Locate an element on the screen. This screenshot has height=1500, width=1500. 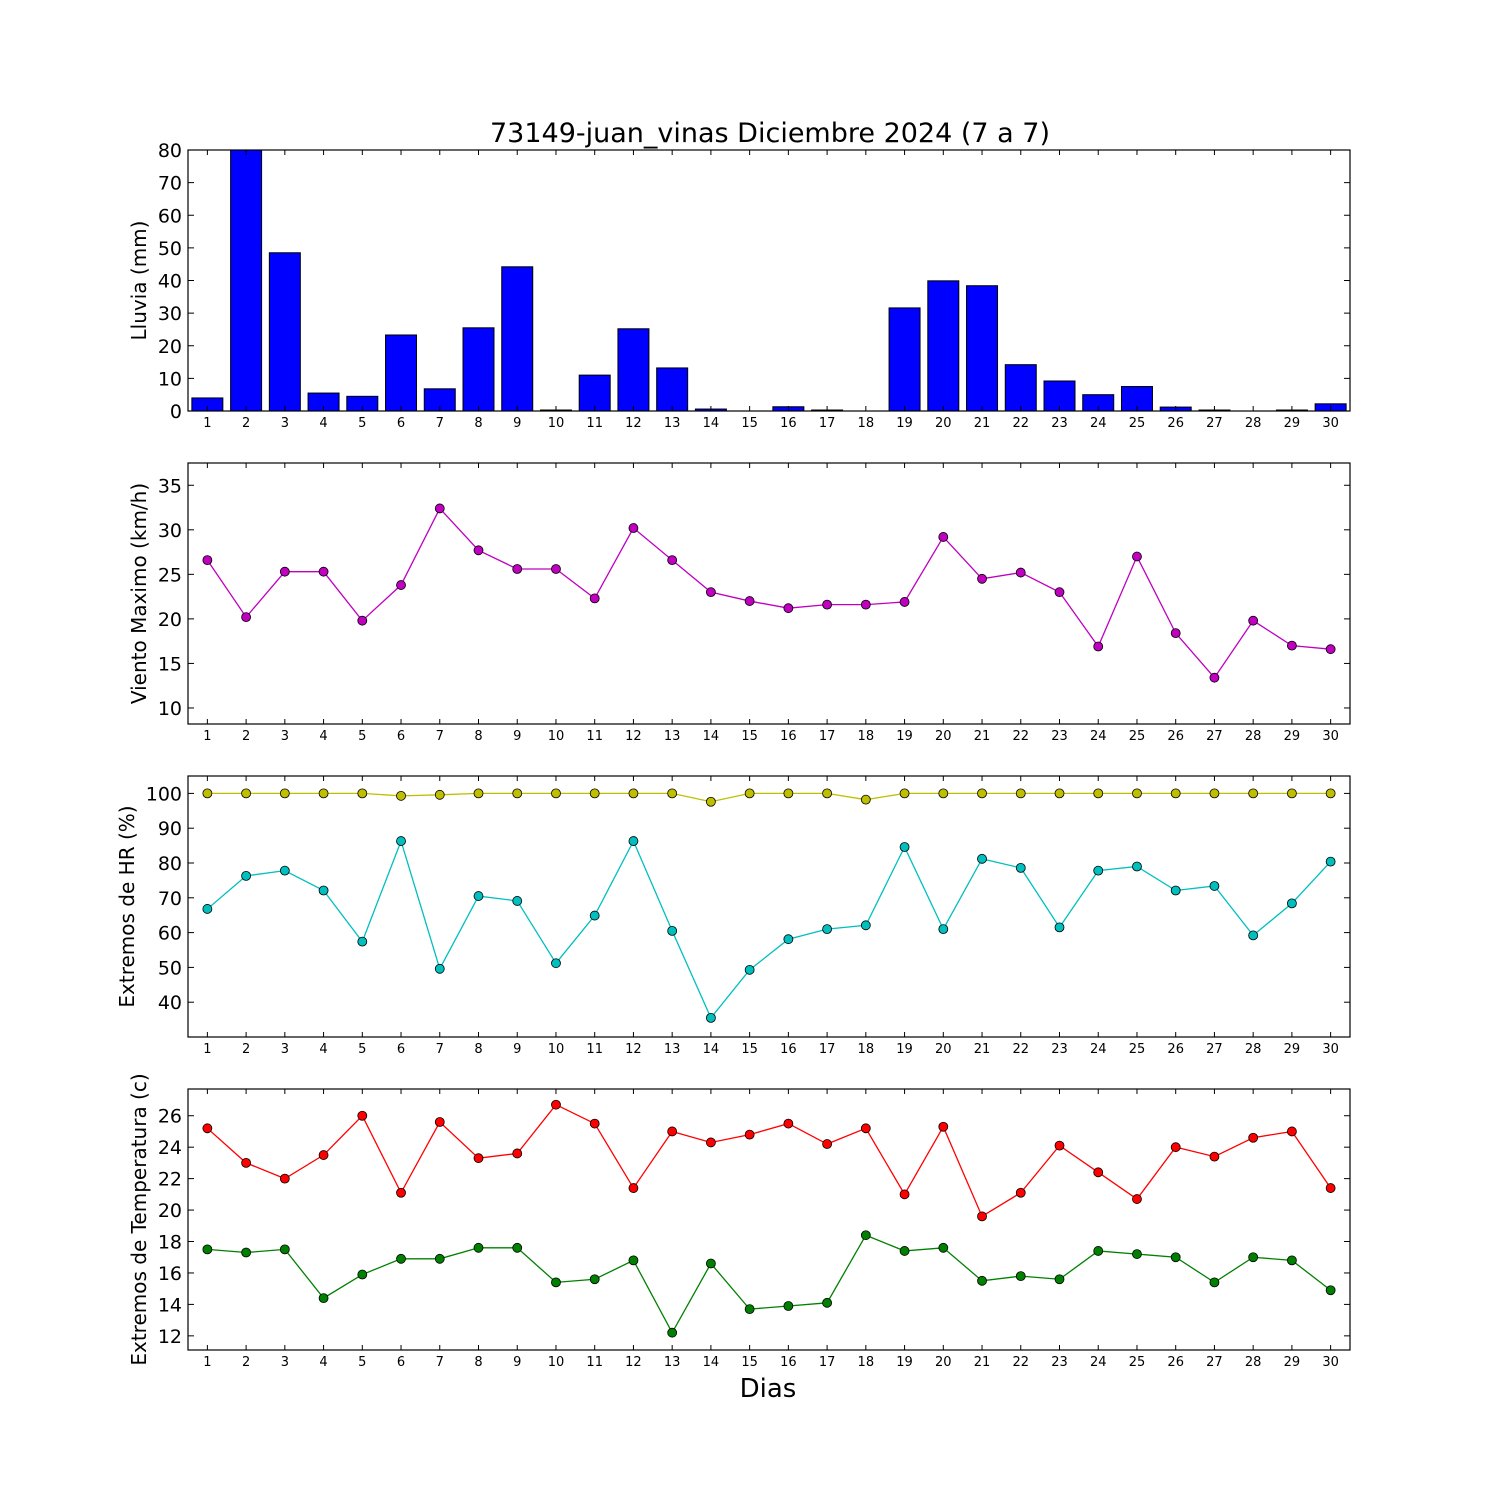
y-tick-label: 12 is located at coordinates (170, 1337).